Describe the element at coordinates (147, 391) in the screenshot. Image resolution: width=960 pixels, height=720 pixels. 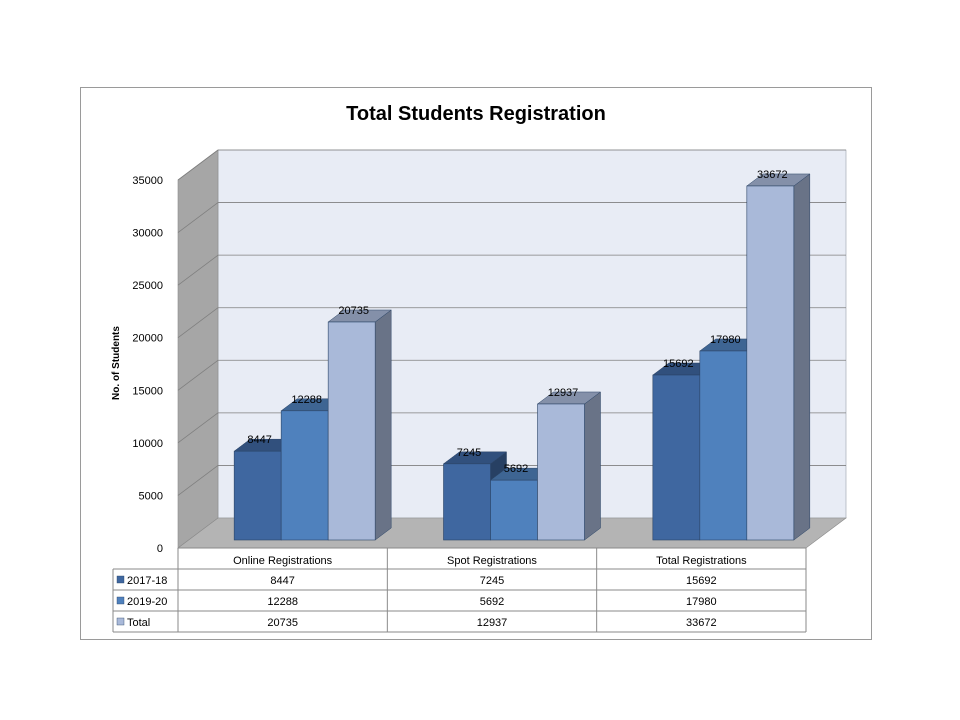
I see `y-tick-label: 15000` at that location.